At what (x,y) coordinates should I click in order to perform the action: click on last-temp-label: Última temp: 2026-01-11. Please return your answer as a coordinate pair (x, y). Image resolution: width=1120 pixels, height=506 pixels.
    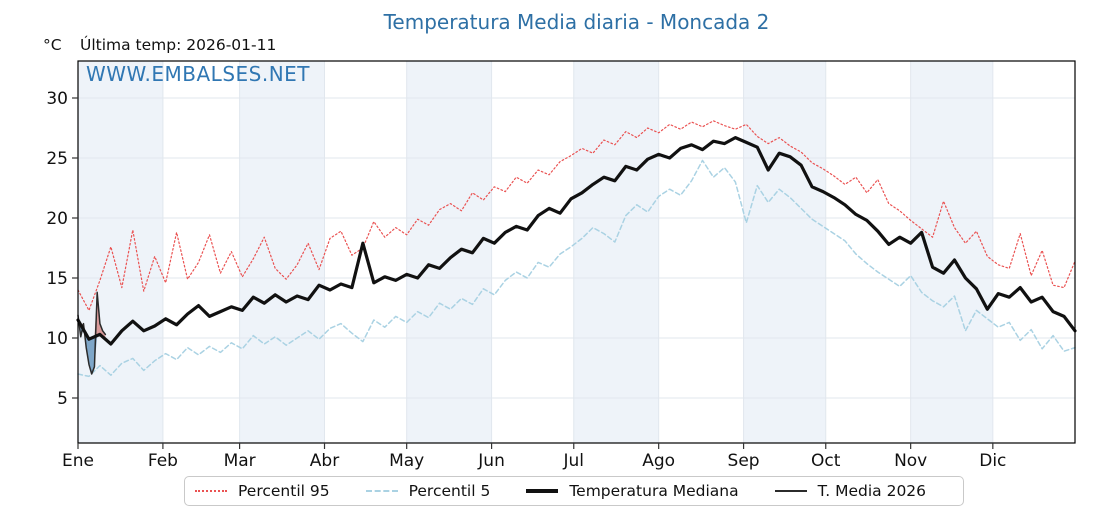
    Looking at the image, I should click on (178, 45).